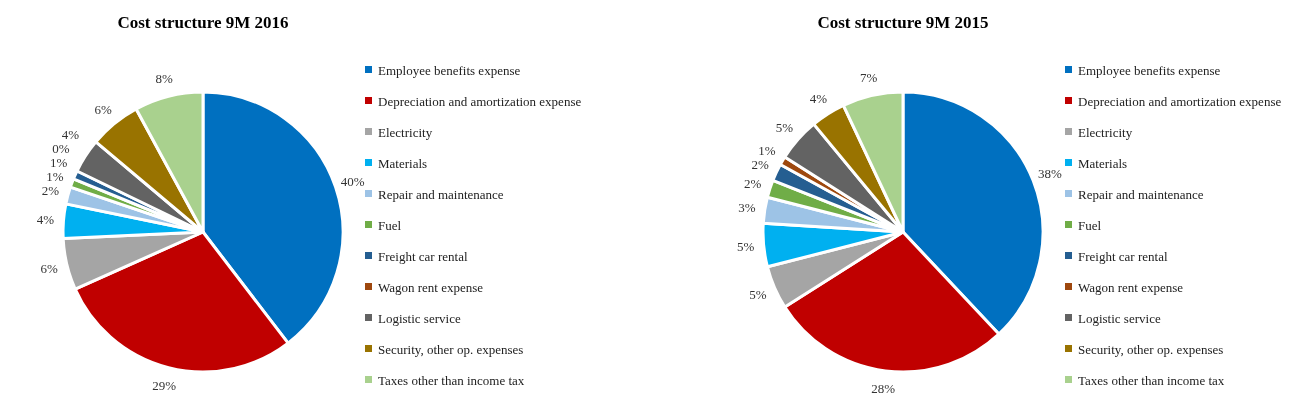 The width and height of the screenshot is (1315, 410). I want to click on chart-title: Cost structure 9M 2015, so click(903, 22).